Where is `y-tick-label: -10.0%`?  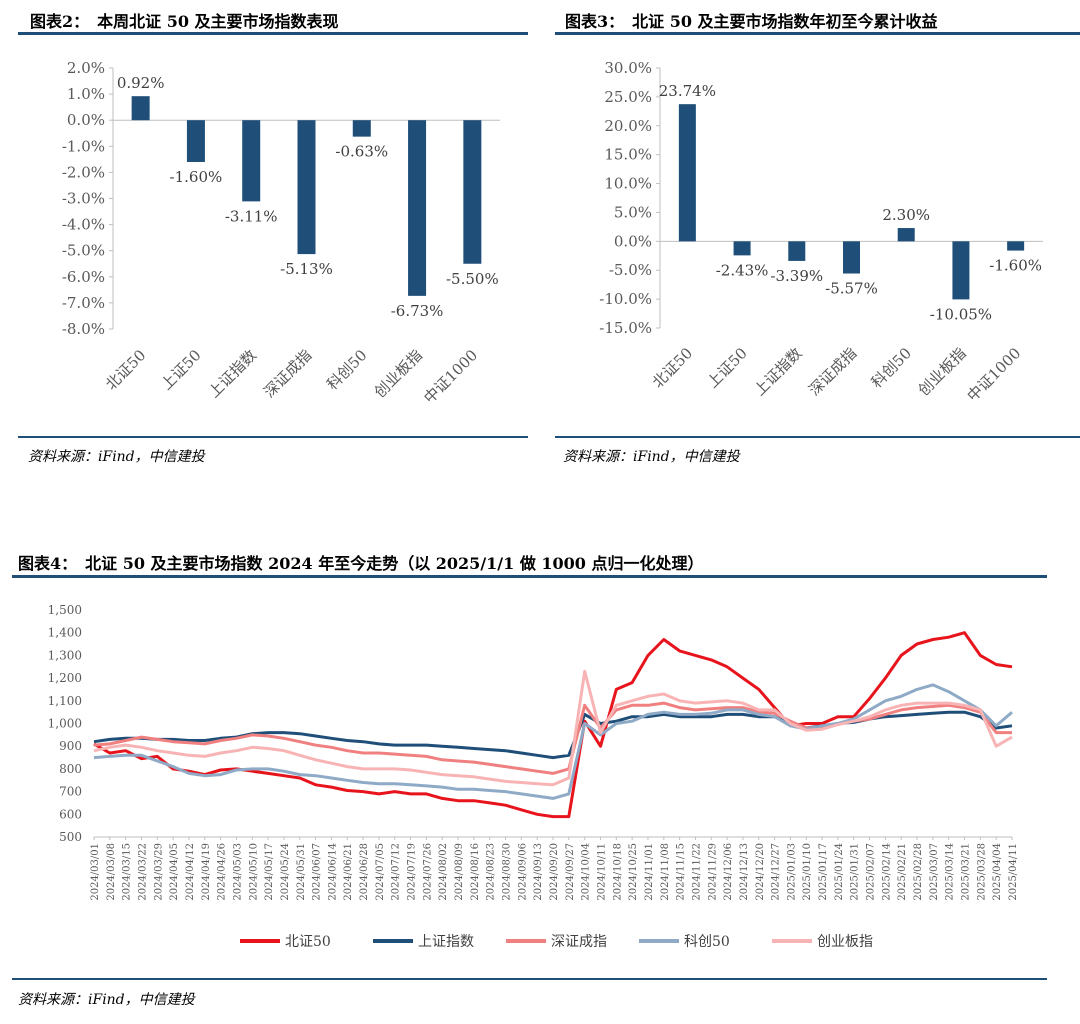 y-tick-label: -10.0% is located at coordinates (625, 299).